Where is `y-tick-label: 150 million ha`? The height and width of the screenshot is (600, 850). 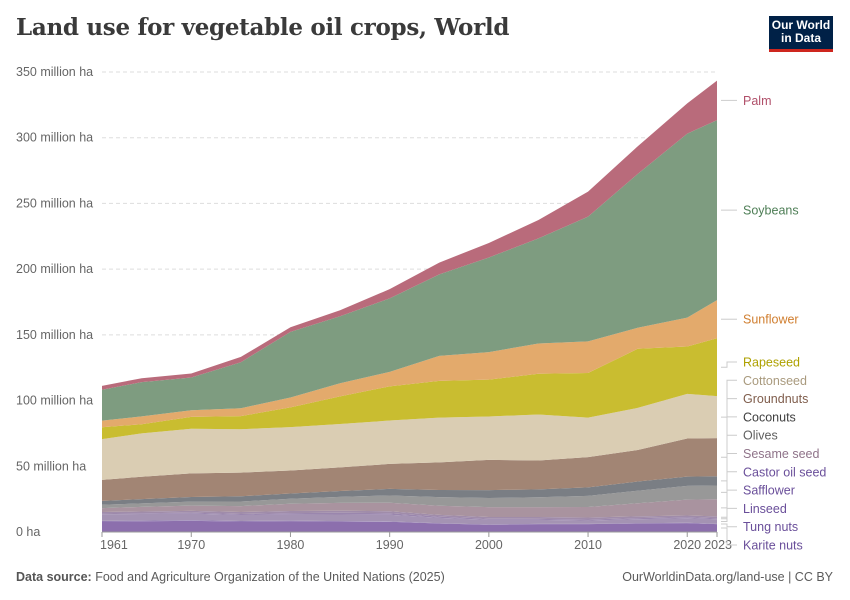
y-tick-label: 150 million ha is located at coordinates (54, 335).